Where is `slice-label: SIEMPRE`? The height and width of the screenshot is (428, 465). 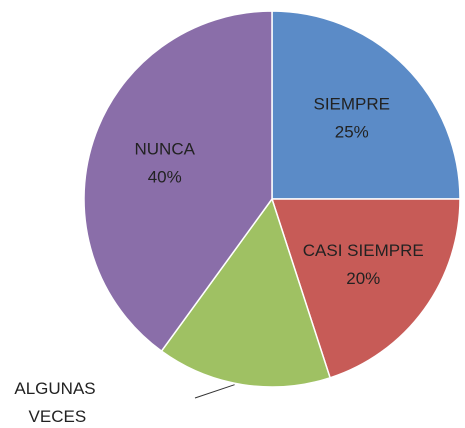
slice-label: SIEMPRE is located at coordinates (351, 104).